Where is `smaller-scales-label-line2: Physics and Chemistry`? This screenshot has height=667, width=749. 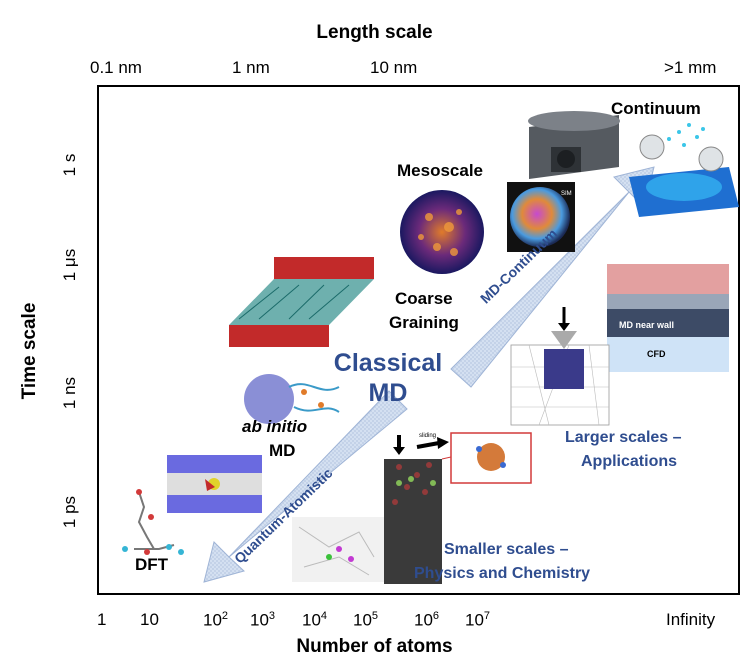 smaller-scales-label-line2: Physics and Chemistry is located at coordinates (502, 573).